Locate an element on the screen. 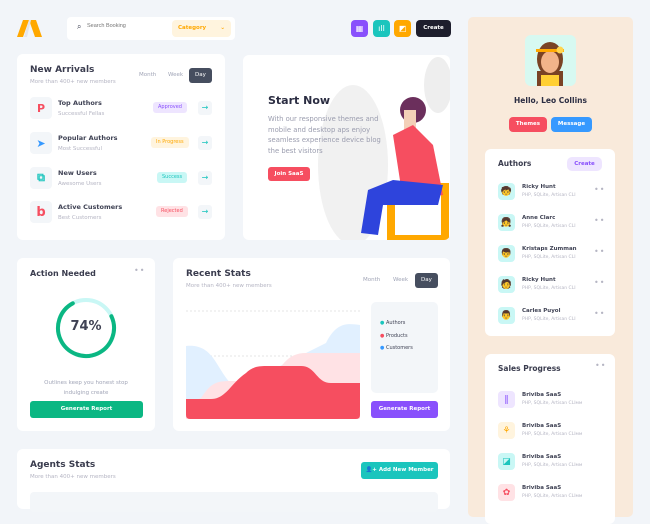 This screenshot has width=650, height=524. card-title: New Arrivals is located at coordinates (62, 70).